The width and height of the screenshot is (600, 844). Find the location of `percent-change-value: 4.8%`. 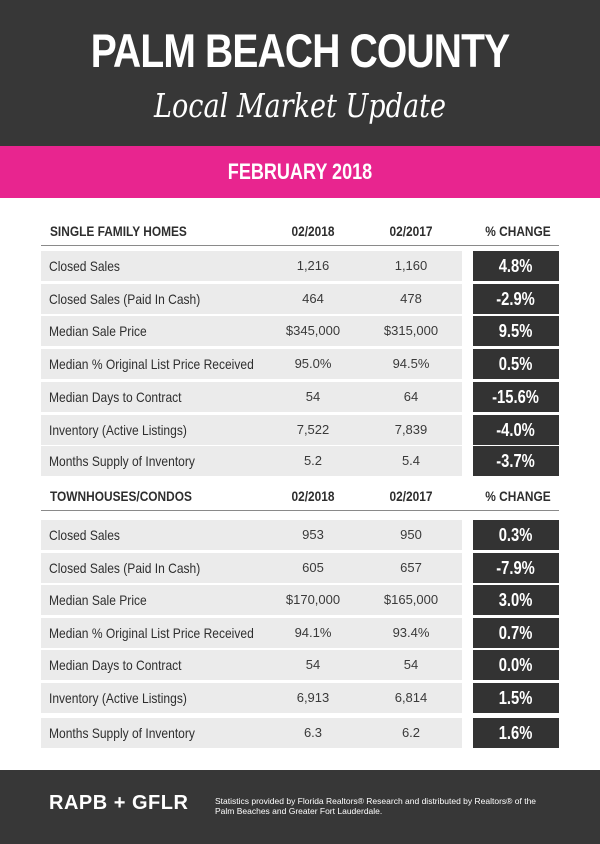

percent-change-value: 4.8% is located at coordinates (516, 266).